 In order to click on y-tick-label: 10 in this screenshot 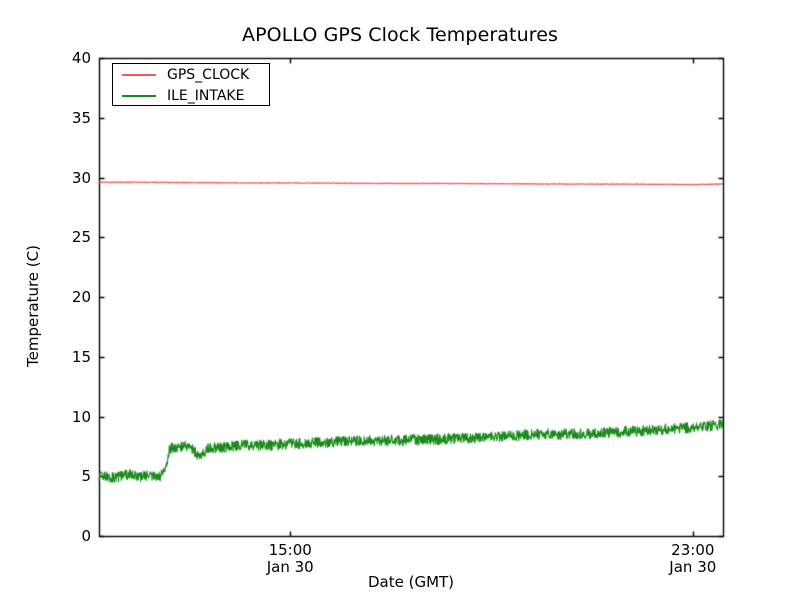, I will do `click(81, 416)`.